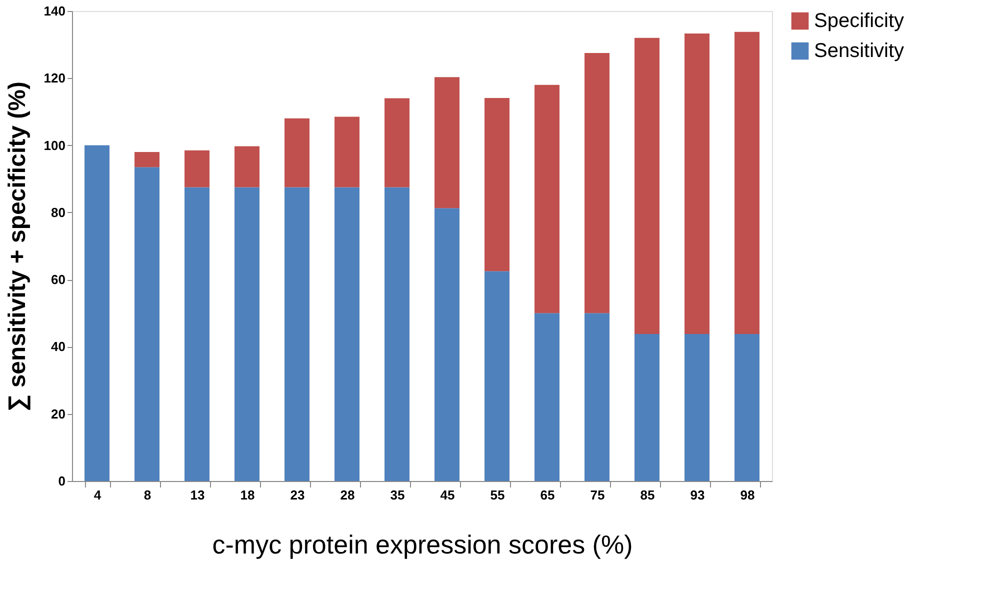 The image size is (992, 592). What do you see at coordinates (547, 495) in the screenshot?
I see `x-tick-label: 65` at bounding box center [547, 495].